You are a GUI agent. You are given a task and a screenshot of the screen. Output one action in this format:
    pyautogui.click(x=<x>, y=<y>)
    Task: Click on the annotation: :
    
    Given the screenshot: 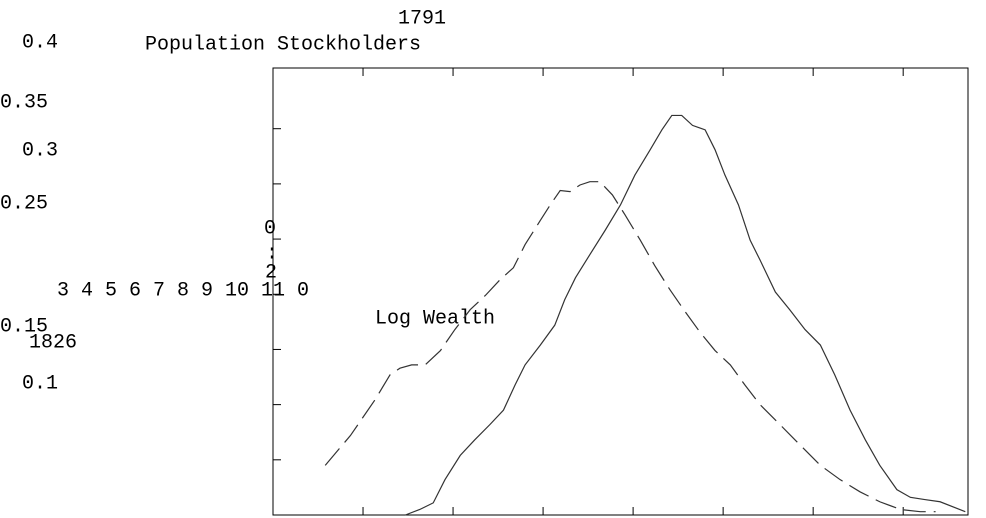 What is the action you would take?
    pyautogui.click(x=272, y=253)
    